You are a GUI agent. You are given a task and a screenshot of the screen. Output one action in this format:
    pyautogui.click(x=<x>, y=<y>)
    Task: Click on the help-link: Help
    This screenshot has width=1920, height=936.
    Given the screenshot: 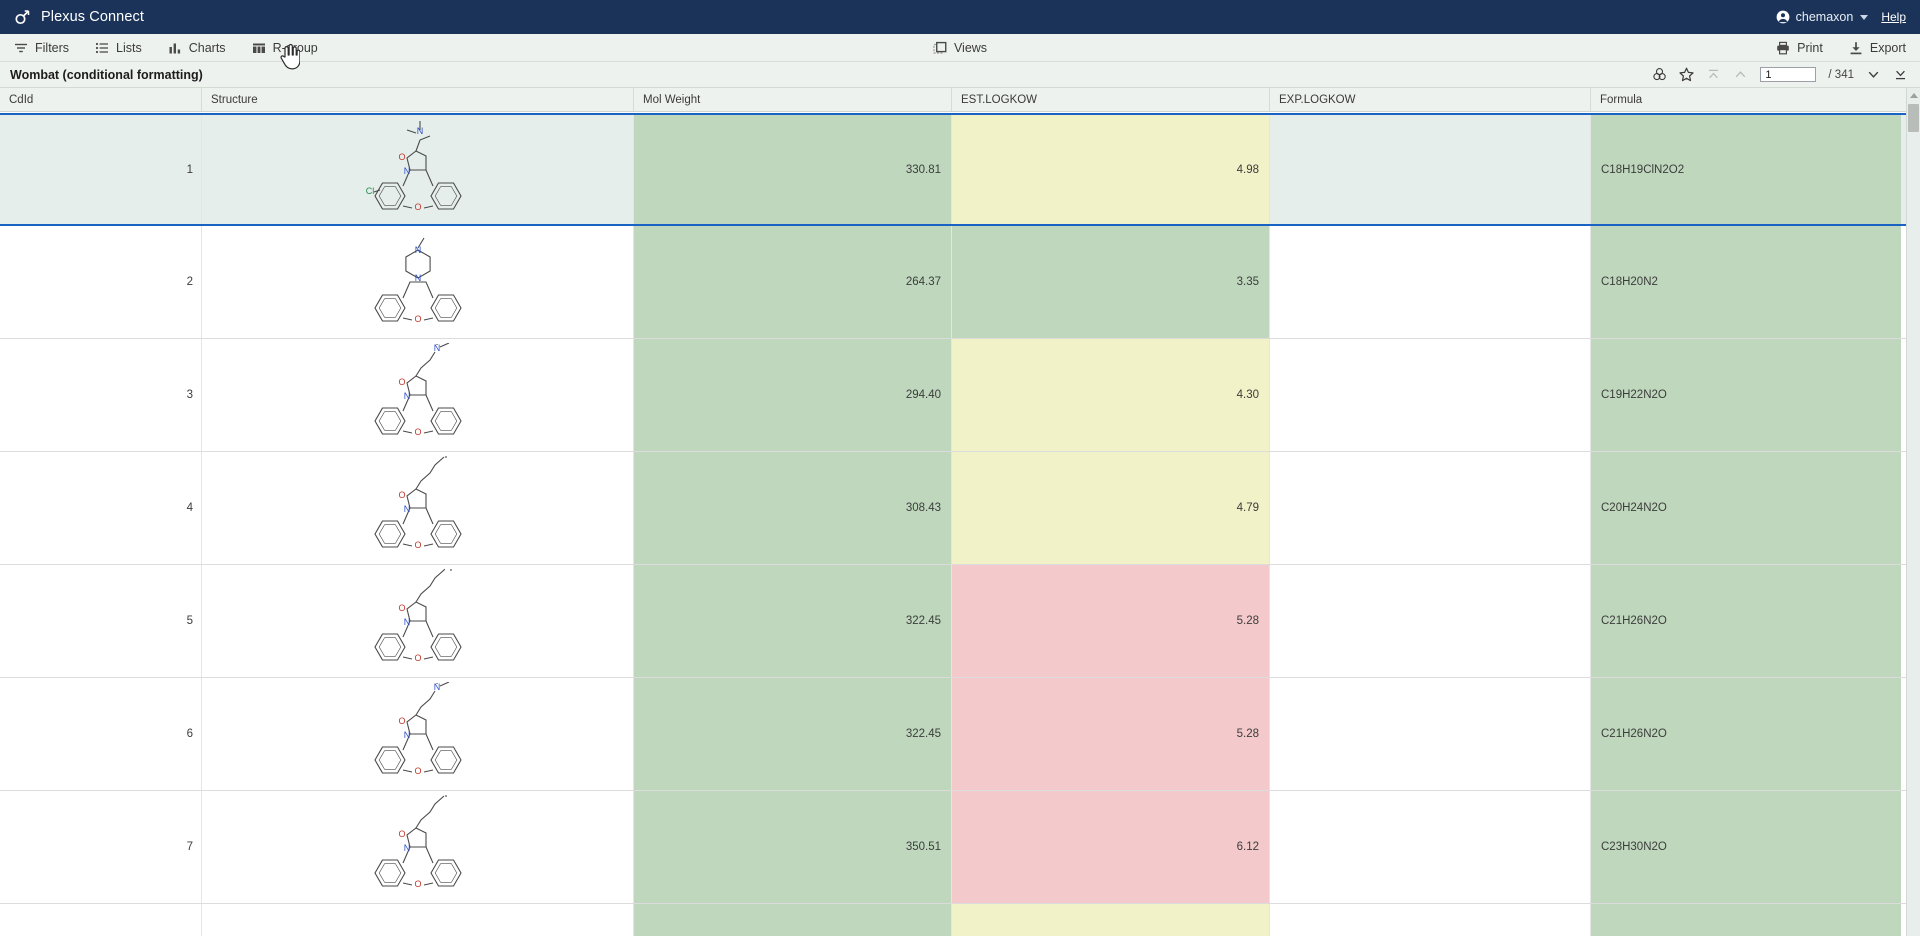 What is the action you would take?
    pyautogui.click(x=1893, y=17)
    